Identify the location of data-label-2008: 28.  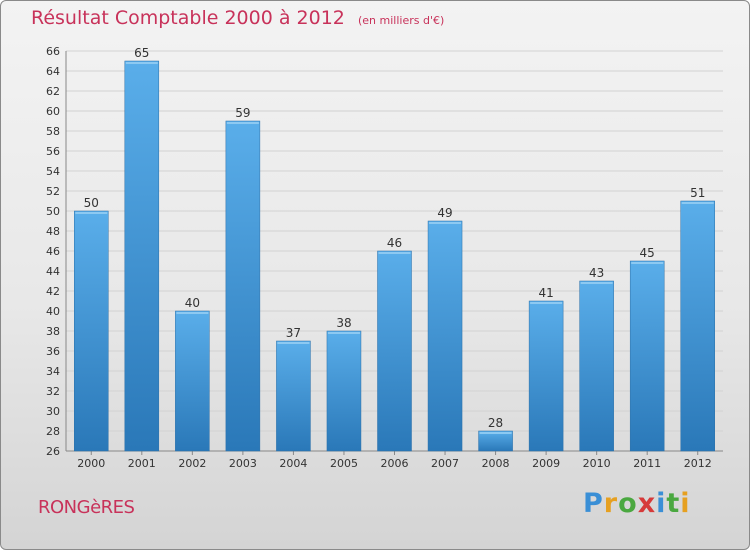
(495, 423).